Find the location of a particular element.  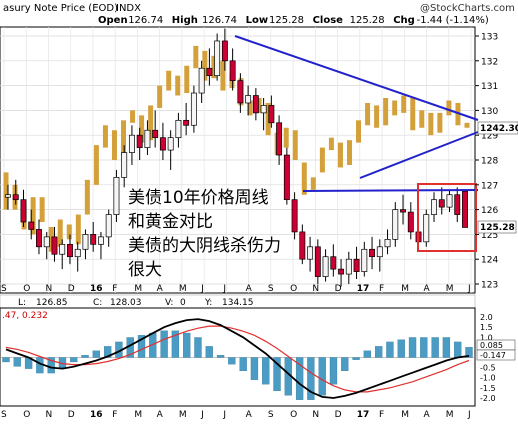

macd-last-1: 0.085 is located at coordinates (491, 345).